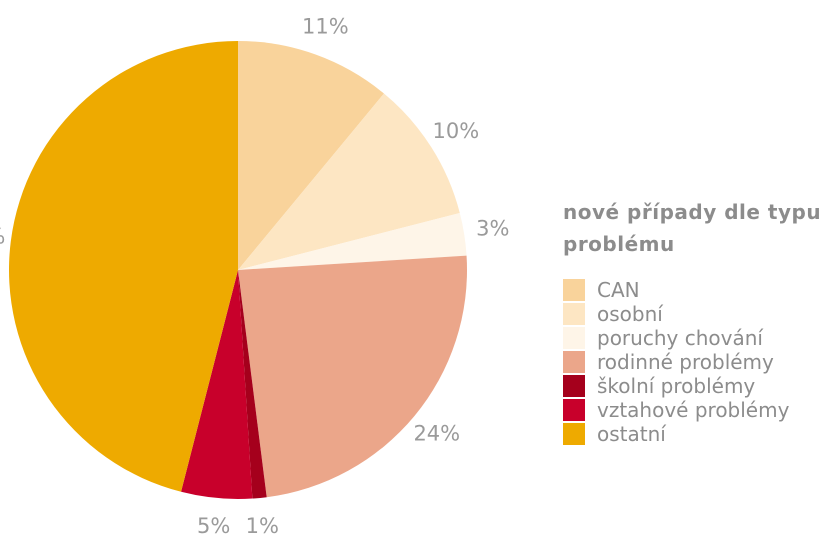  Describe the element at coordinates (325, 26) in the screenshot. I see `data-label: 11%` at that location.